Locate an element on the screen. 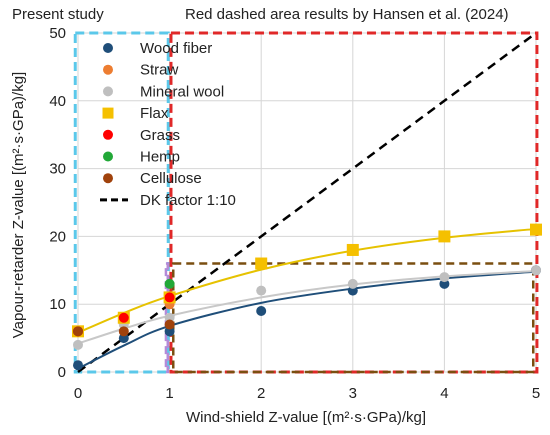  legend-marker-mineral-wool is located at coordinates (108, 91).